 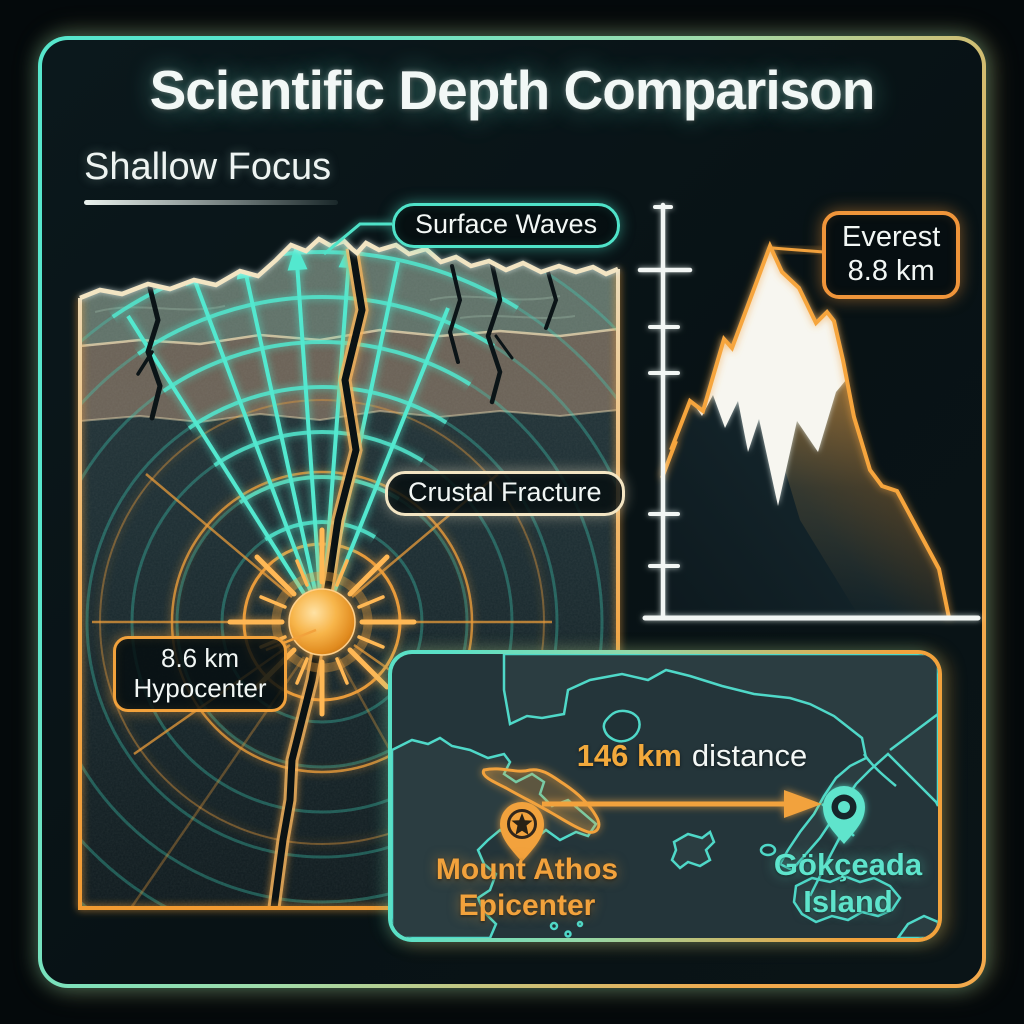 I want to click on epicenter-label: Mount Athos Epicenter, so click(x=527, y=888).